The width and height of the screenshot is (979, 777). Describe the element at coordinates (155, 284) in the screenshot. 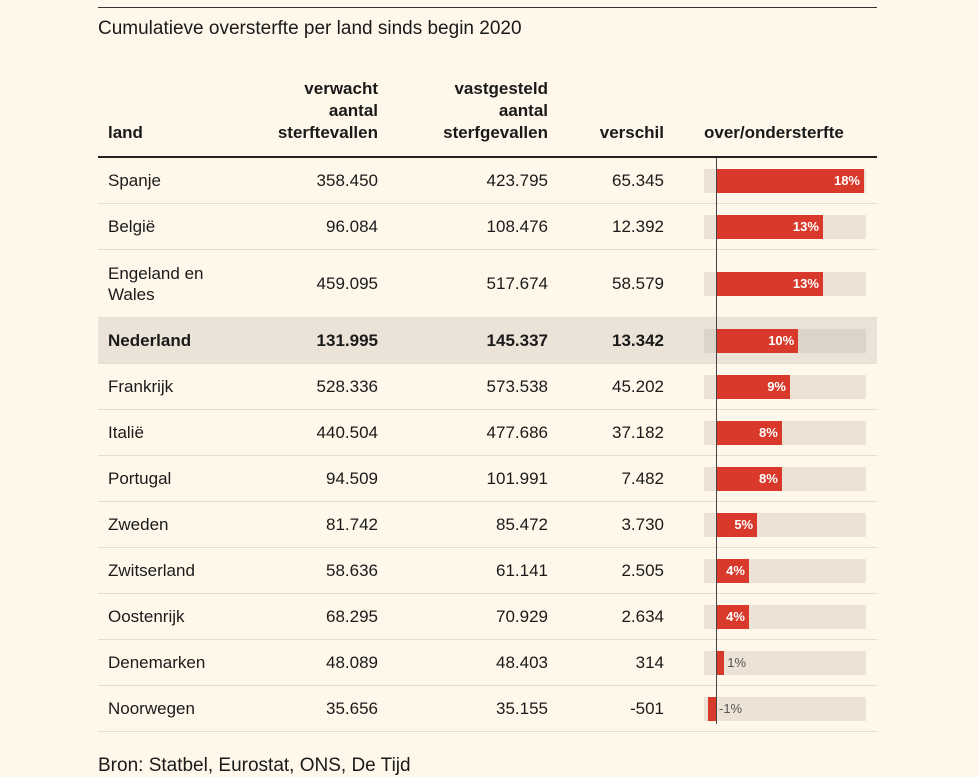

I see `cell-land: Engeland en Wales` at that location.